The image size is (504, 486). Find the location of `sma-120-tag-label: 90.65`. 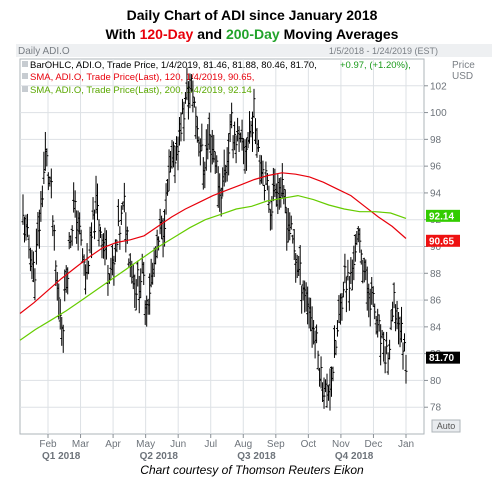

sma-120-tag-label: 90.65 is located at coordinates (441, 241).